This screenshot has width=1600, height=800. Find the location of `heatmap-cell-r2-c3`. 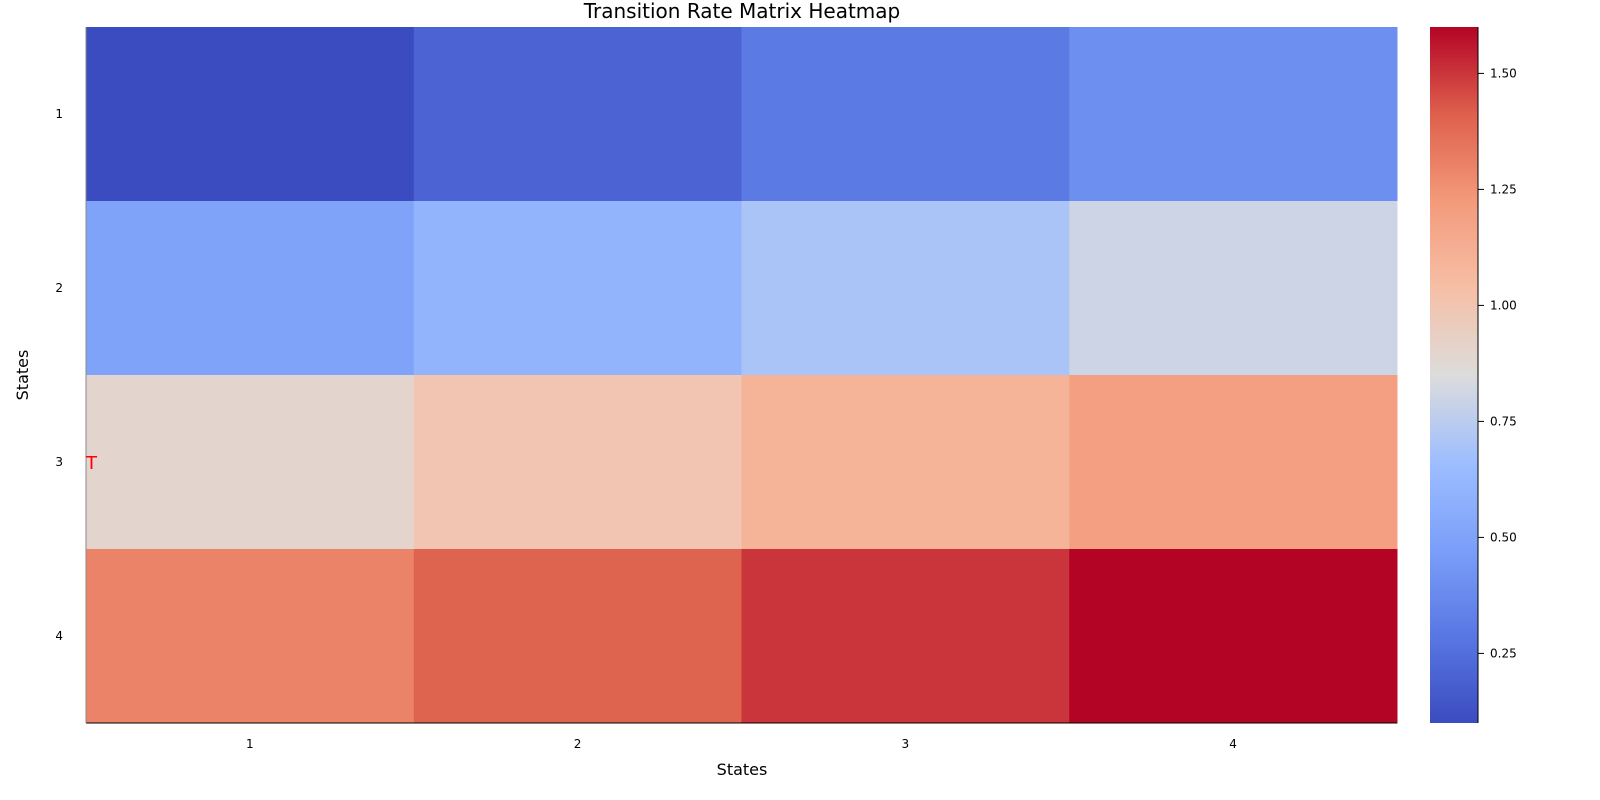

heatmap-cell-r2-c3 is located at coordinates (905, 288).